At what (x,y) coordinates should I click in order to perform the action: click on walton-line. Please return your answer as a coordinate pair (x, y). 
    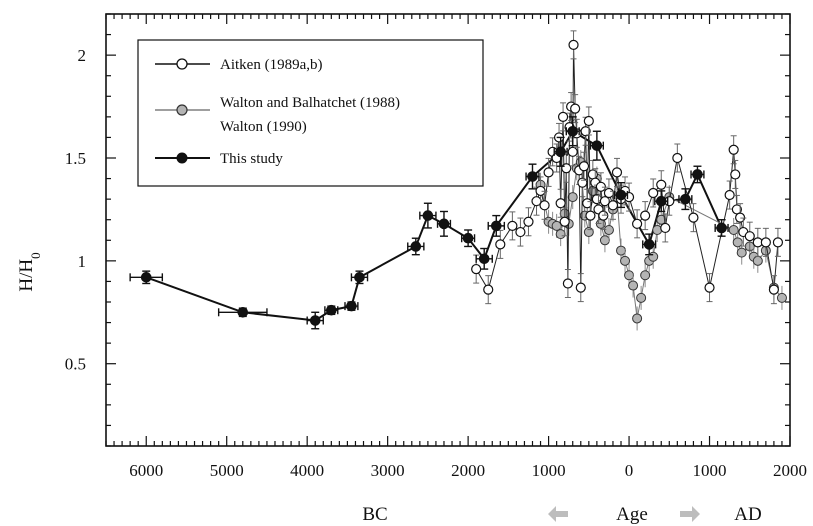
    Looking at the image, I should click on (661, 239).